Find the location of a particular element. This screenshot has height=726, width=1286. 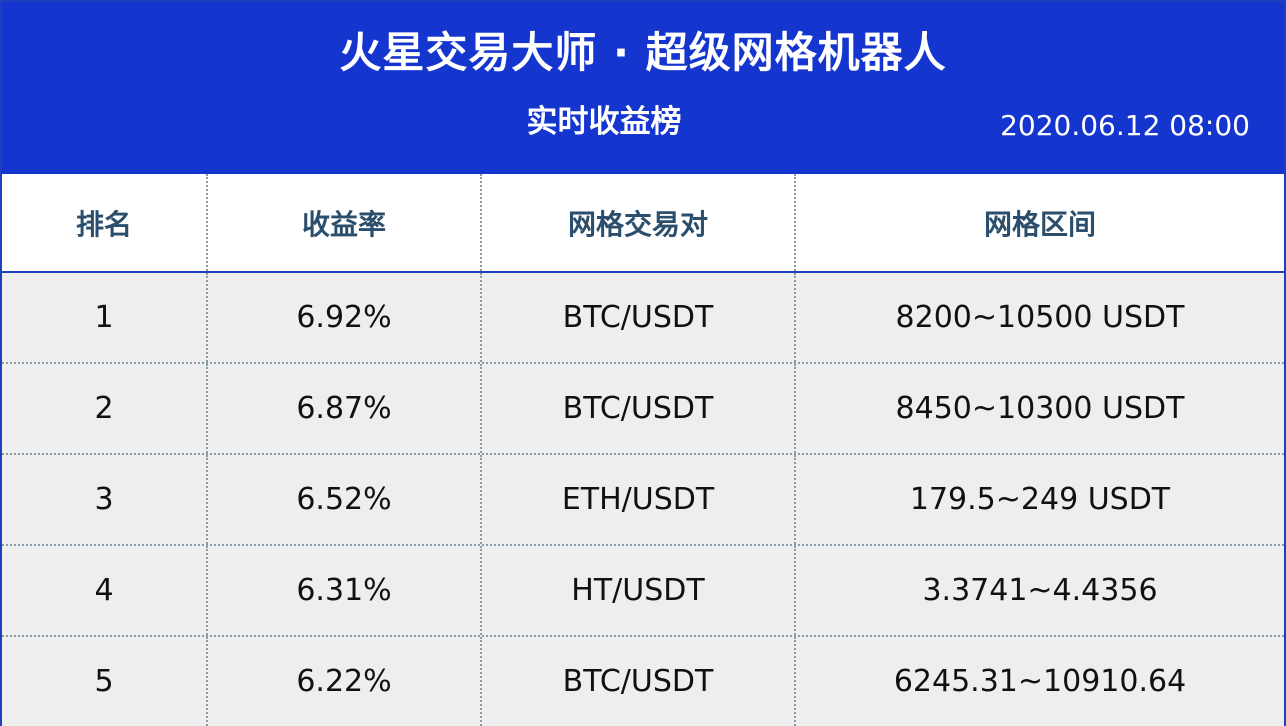

column-header-range: 网格区间 is located at coordinates (1039, 224).